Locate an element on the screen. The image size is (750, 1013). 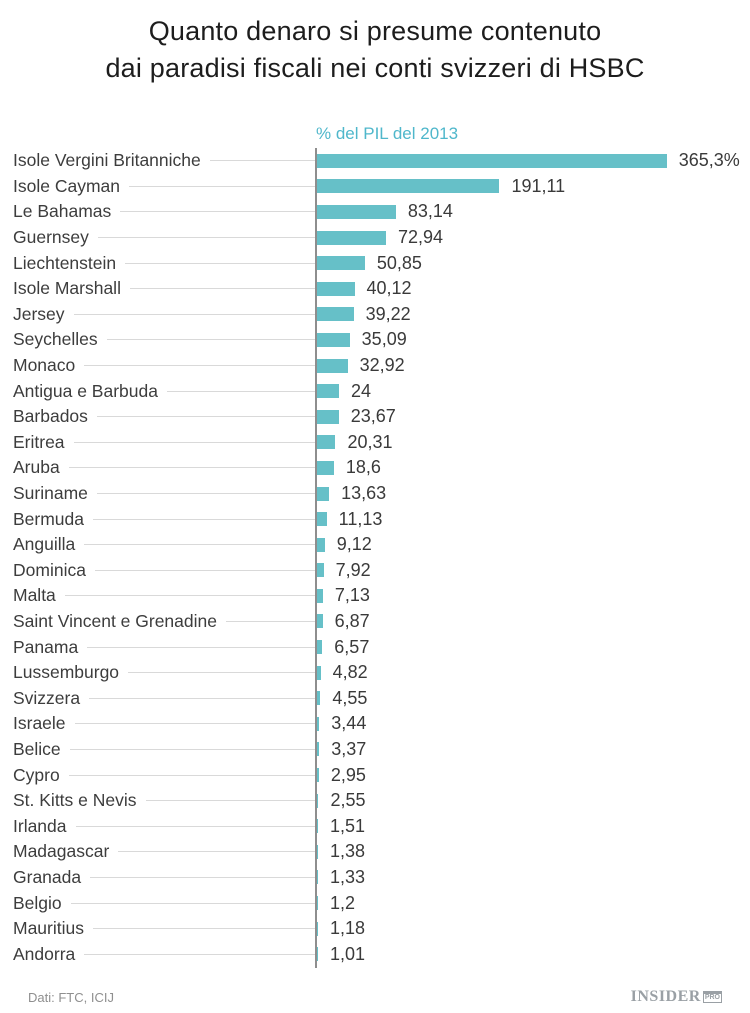
category-label: Lussemburgo is located at coordinates (66, 672).